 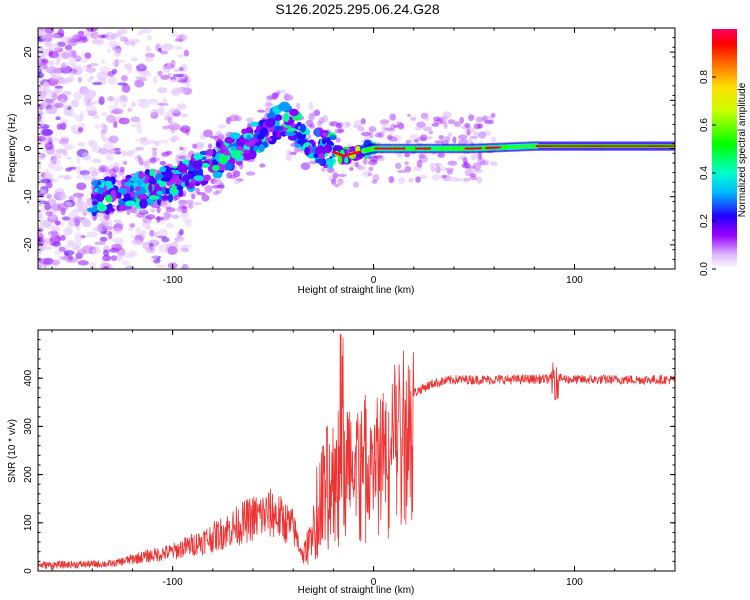 I want to click on snr-y-axis-label: SNR (10 * v/v), so click(x=12, y=451).